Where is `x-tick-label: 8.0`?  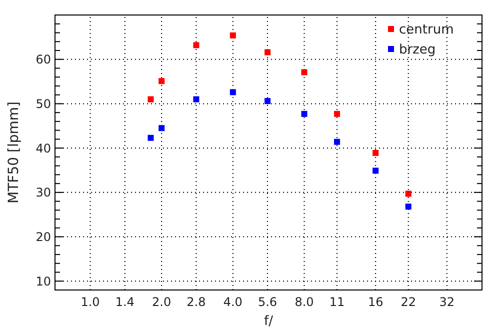
x-tick-label: 8.0 is located at coordinates (304, 302).